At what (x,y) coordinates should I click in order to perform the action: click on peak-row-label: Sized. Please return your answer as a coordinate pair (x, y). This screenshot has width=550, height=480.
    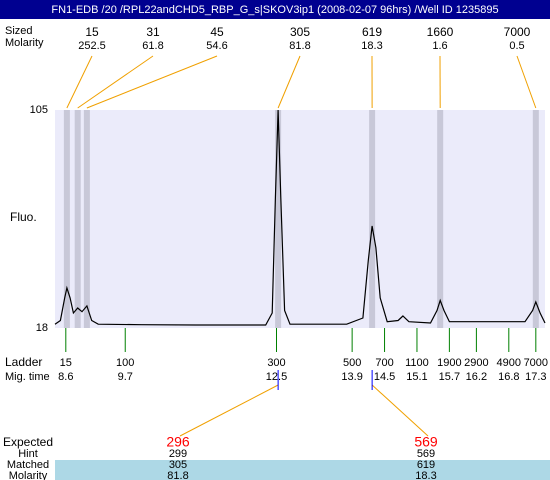
    Looking at the image, I should click on (19, 31).